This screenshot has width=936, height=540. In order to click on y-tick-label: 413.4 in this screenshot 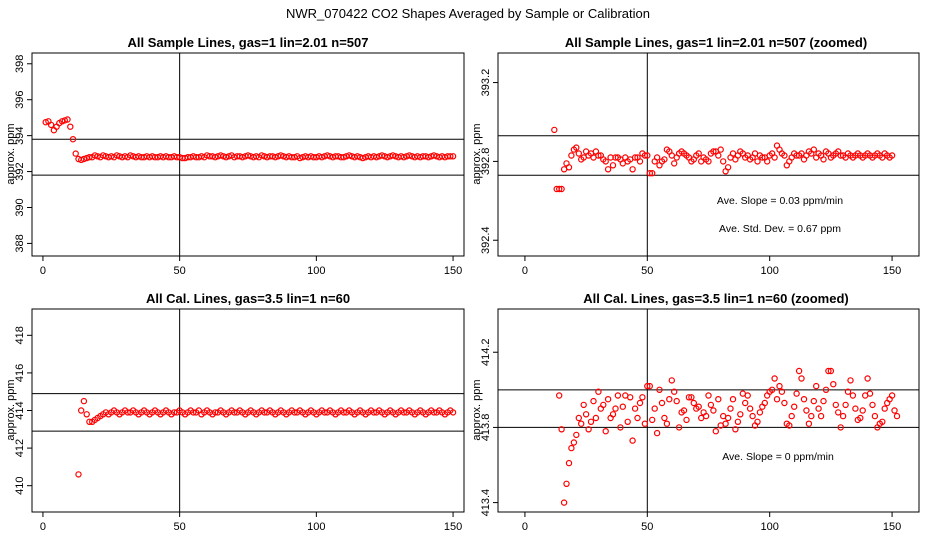, I will do `click(486, 503)`.